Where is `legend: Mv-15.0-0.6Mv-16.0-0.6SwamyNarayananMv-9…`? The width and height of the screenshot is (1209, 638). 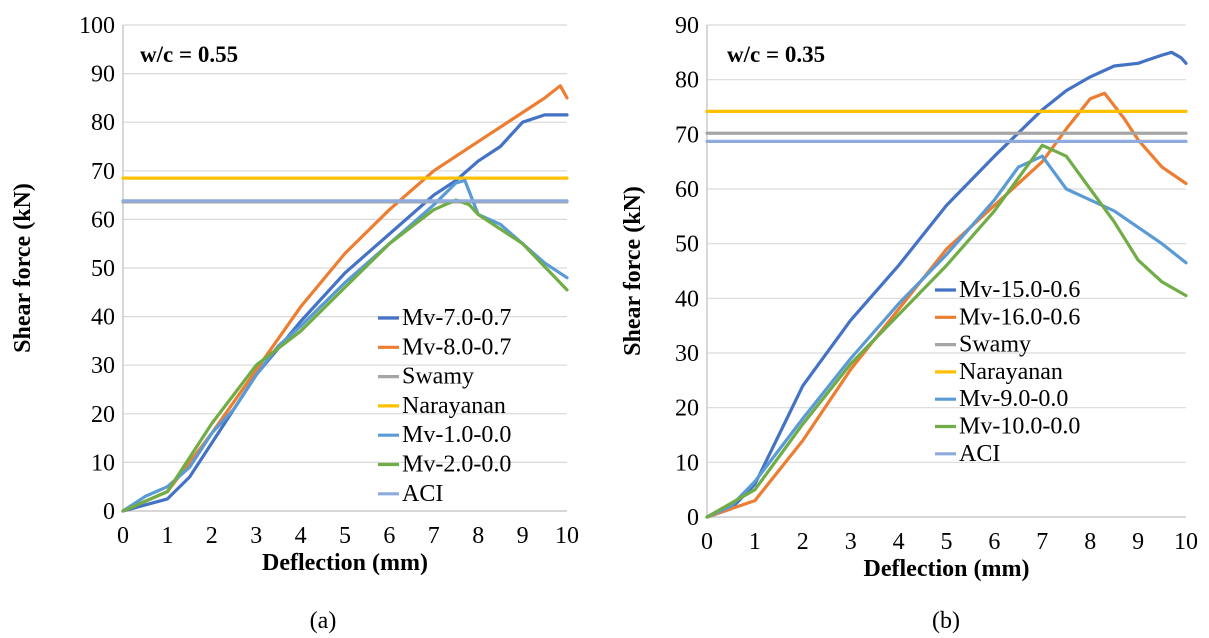 legend: Mv-15.0-0.6Mv-16.0-0.6SwamyNarayananMv-9… is located at coordinates (1007, 372).